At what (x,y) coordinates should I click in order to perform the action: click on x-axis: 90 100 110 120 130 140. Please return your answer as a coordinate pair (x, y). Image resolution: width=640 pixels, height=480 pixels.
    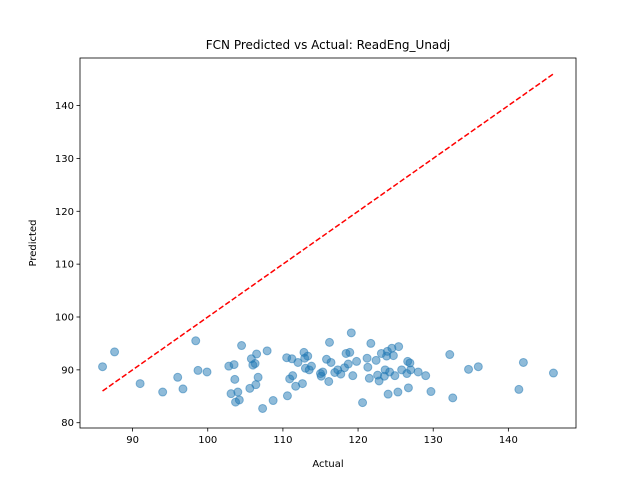
    Looking at the image, I should click on (322, 437).